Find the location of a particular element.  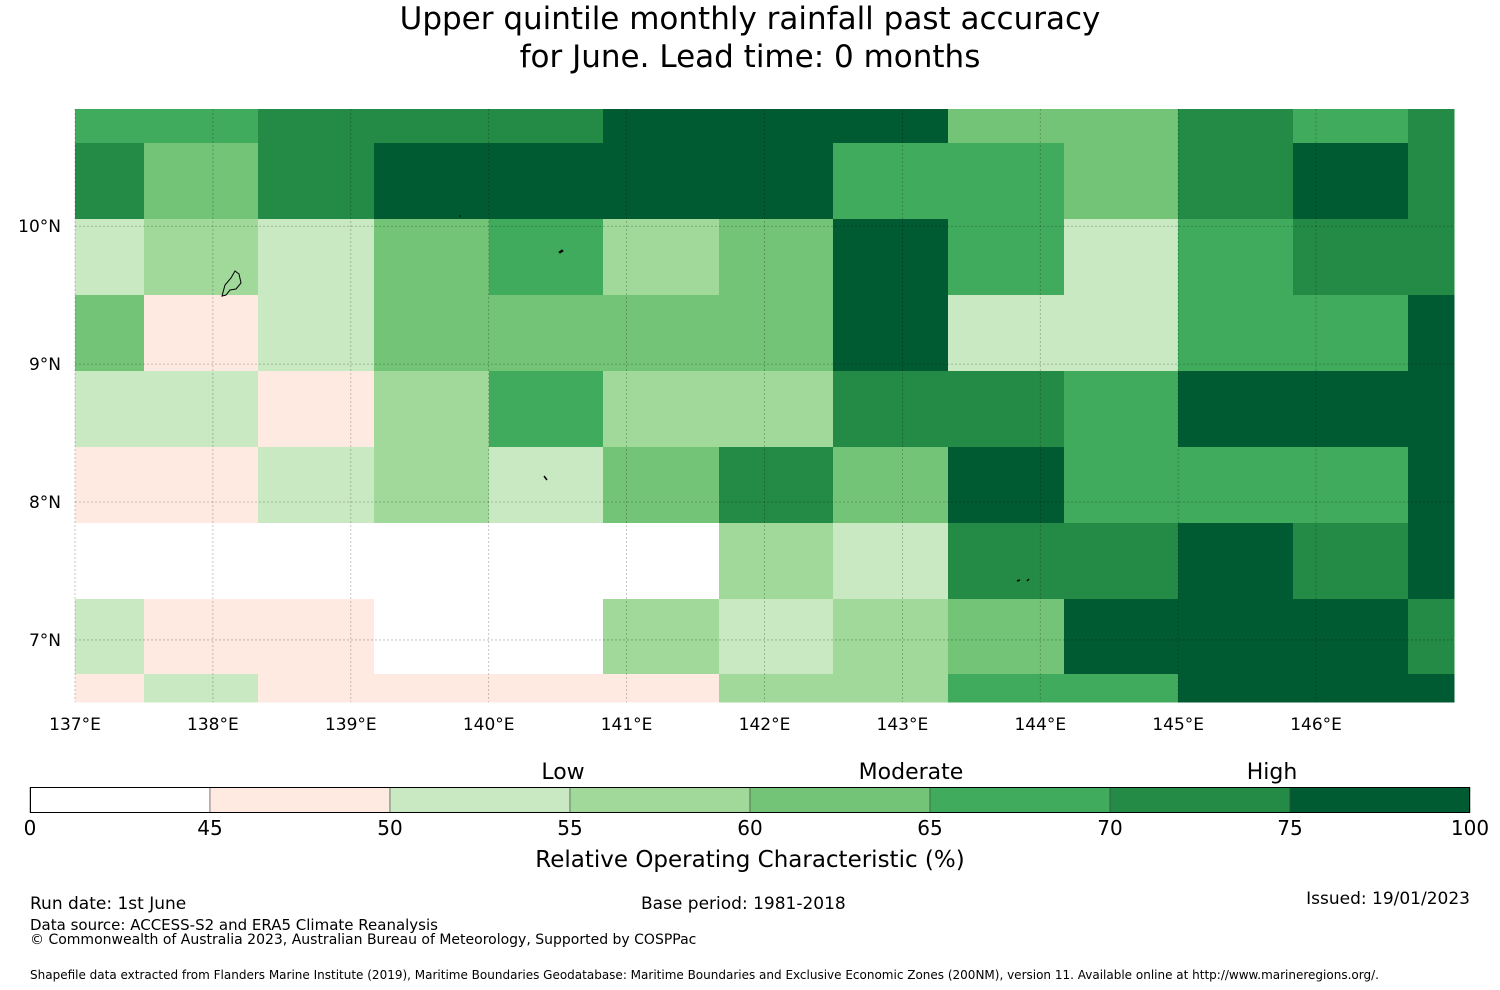

colorbar-tick-label: 45 is located at coordinates (209, 828).